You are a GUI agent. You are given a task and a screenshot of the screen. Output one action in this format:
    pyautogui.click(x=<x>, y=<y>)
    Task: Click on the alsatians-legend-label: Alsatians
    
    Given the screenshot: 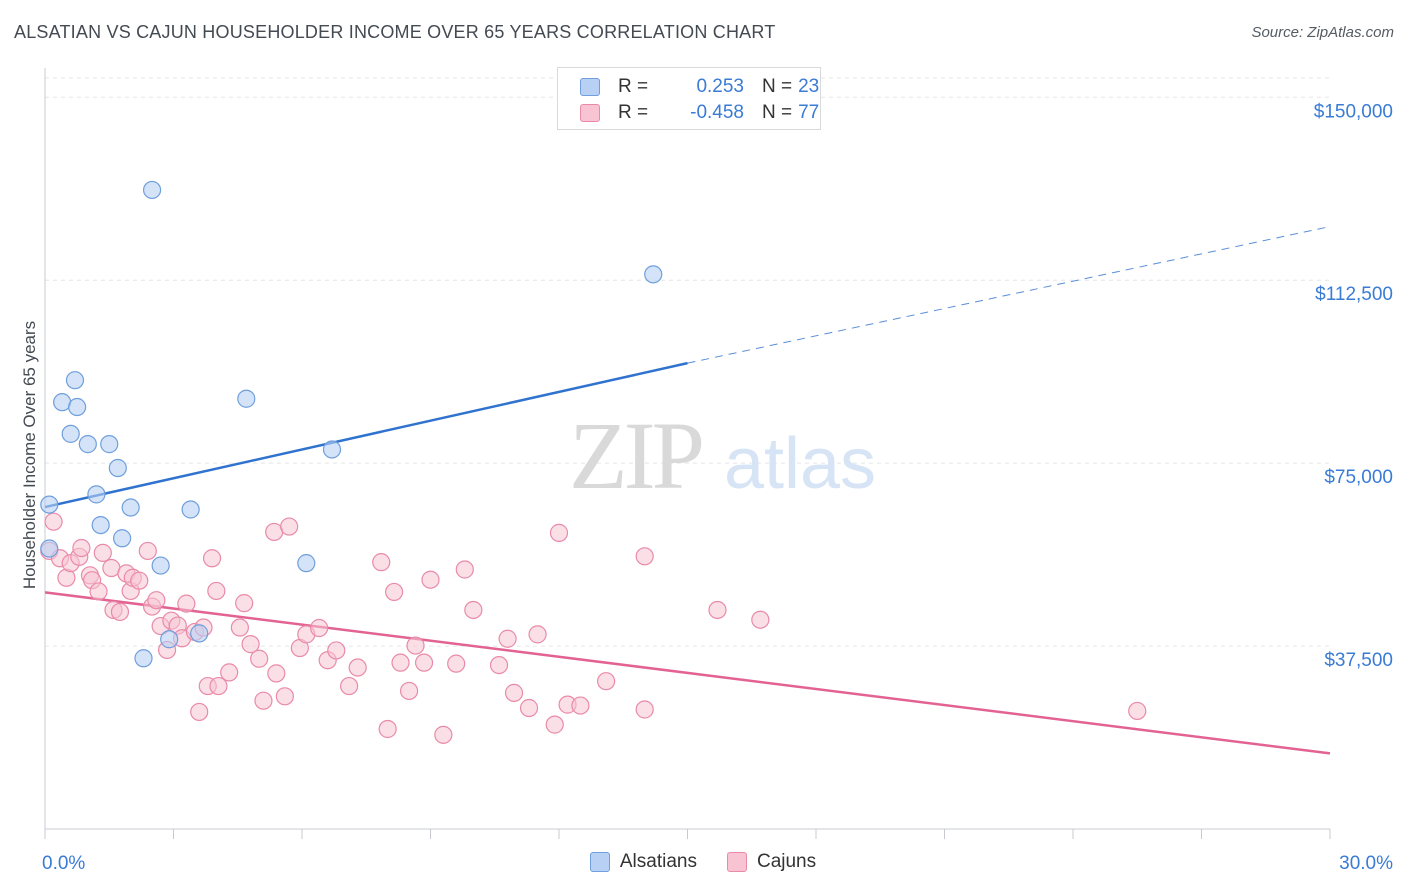 What is the action you would take?
    pyautogui.click(x=658, y=861)
    